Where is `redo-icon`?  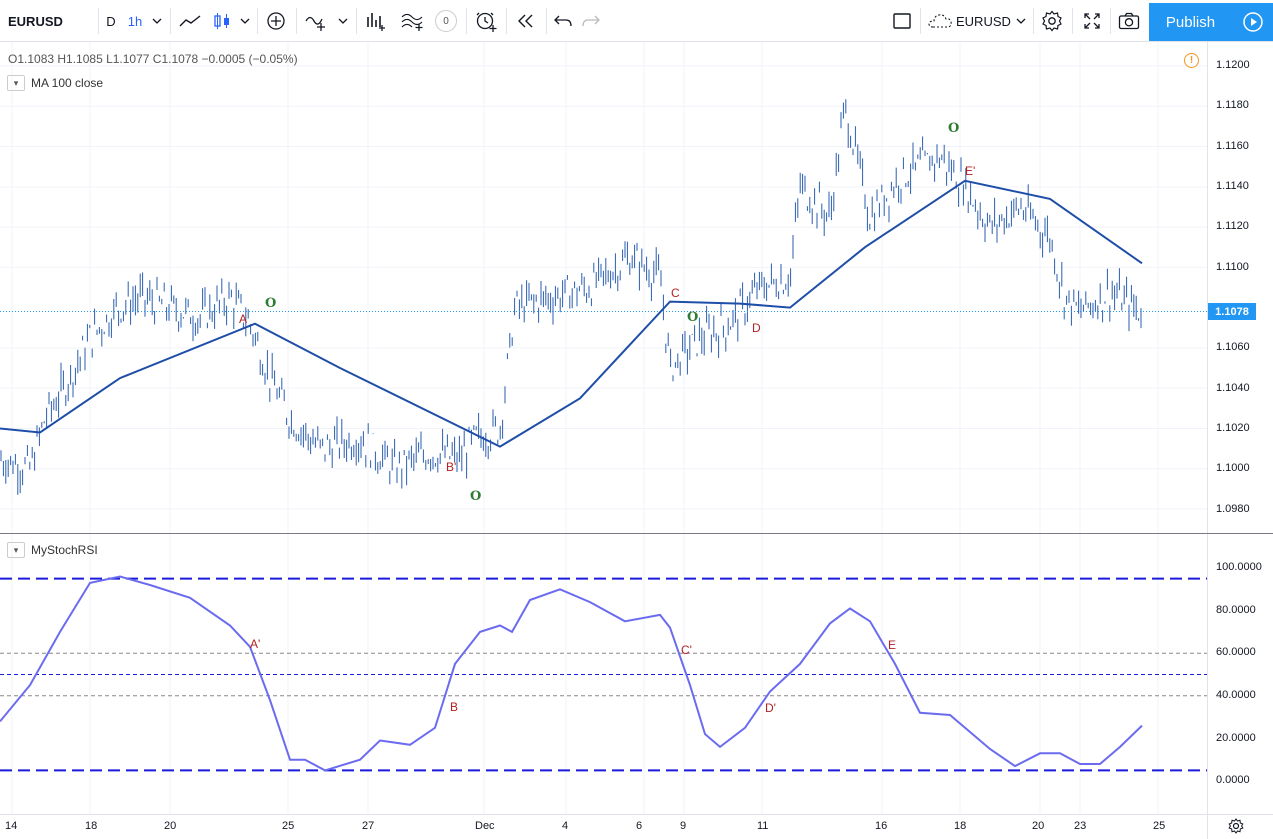
redo-icon is located at coordinates (591, 21).